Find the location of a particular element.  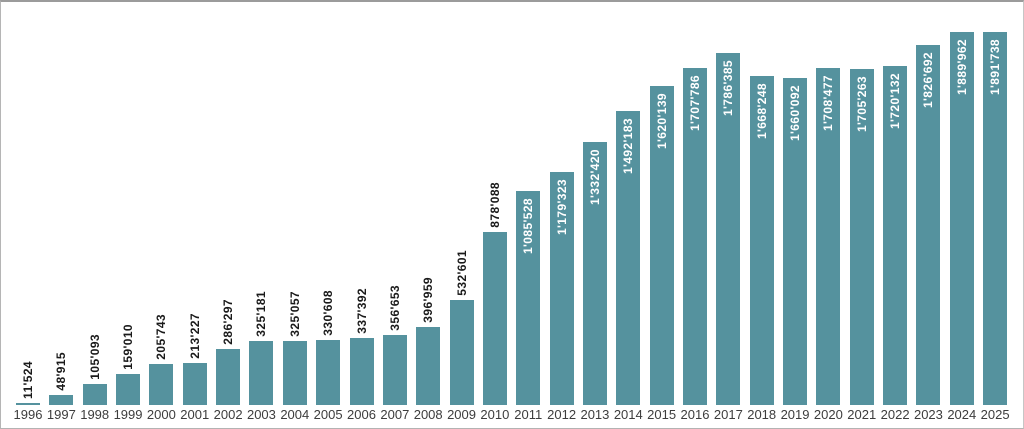

value-label-2008: 396'959 is located at coordinates (428, 300).